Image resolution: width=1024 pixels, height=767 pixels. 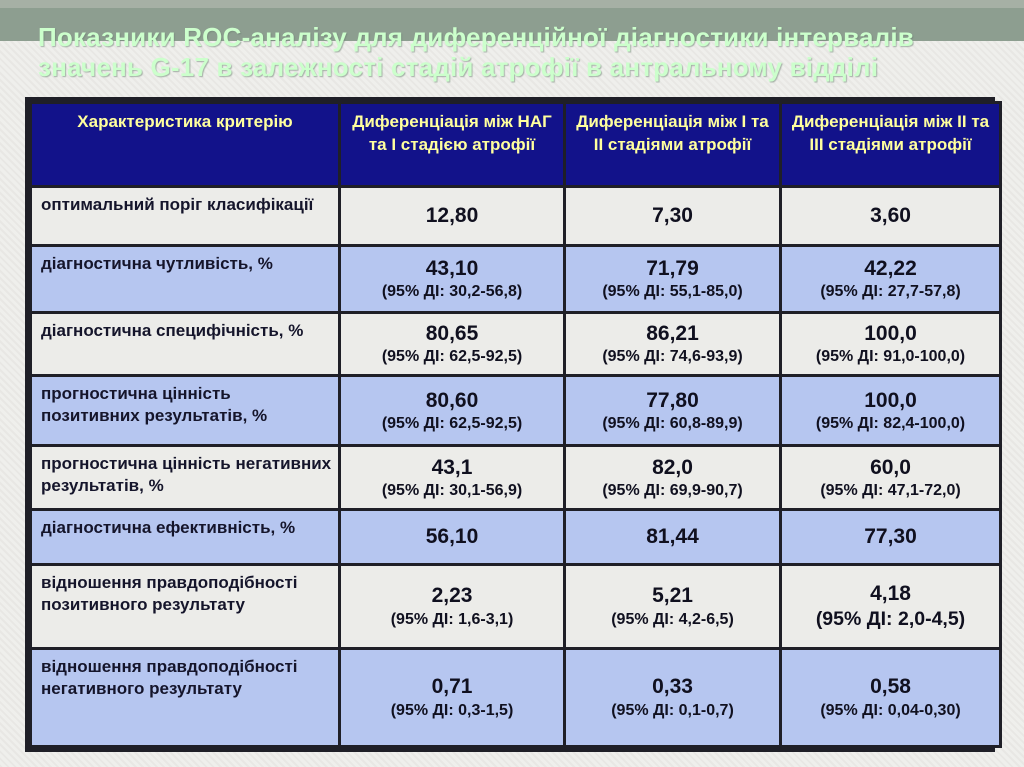 I want to click on value: 4,18, so click(x=890, y=594).